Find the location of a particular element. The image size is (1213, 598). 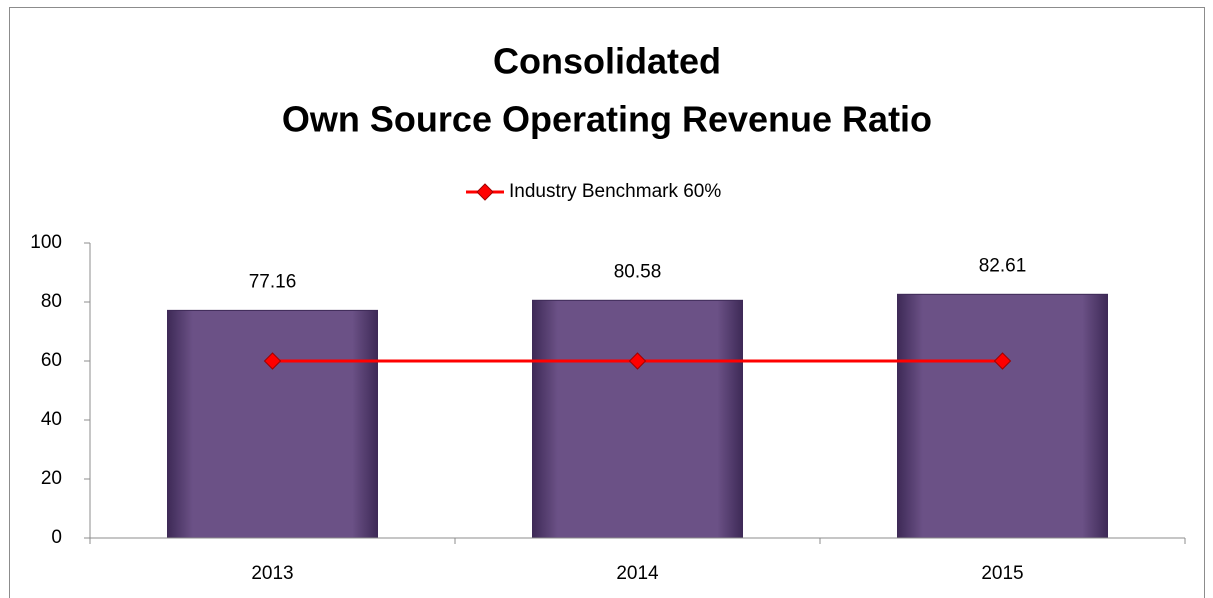

data-label: 82.61 is located at coordinates (1003, 265).